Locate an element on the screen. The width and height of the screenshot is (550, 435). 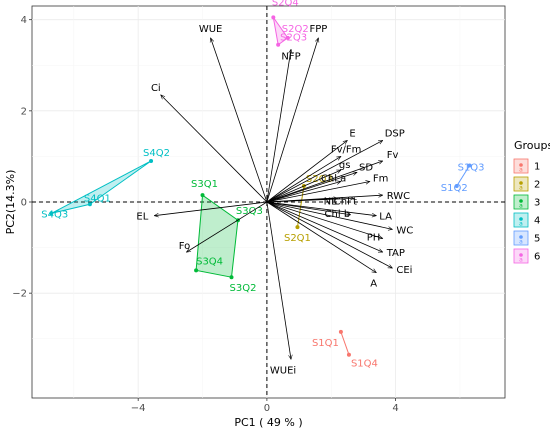
variable-label: SD is located at coordinates (366, 167).